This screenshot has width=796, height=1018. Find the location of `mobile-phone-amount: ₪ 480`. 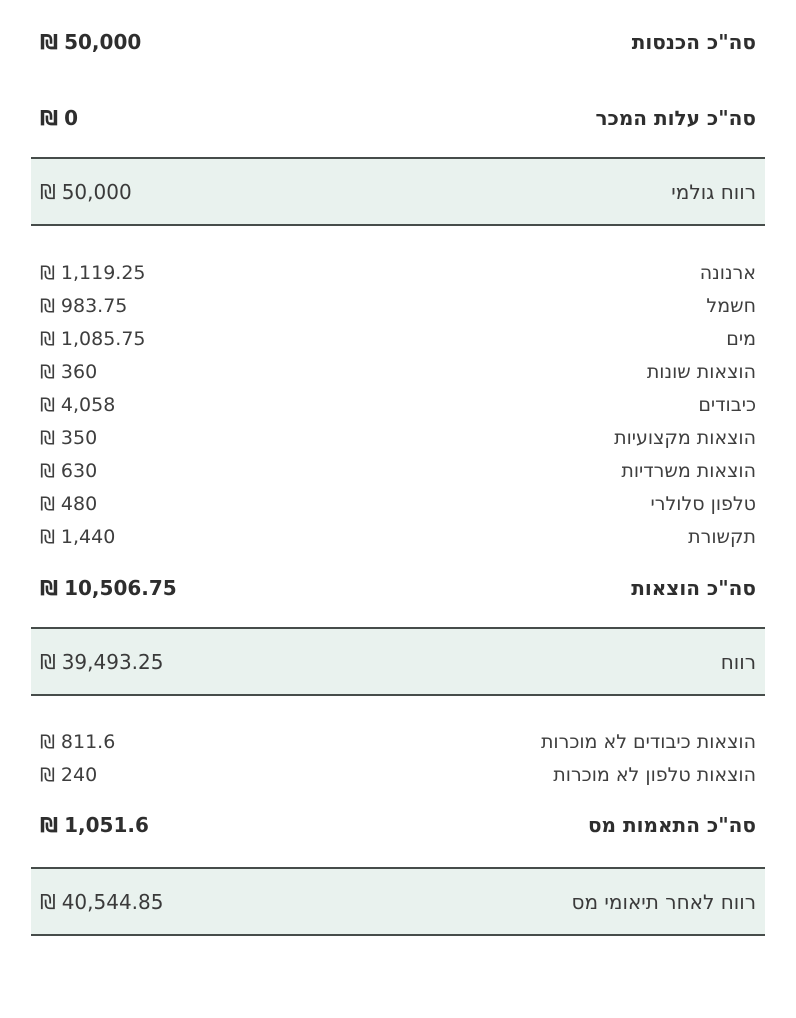

mobile-phone-amount: ₪ 480 is located at coordinates (68, 504).